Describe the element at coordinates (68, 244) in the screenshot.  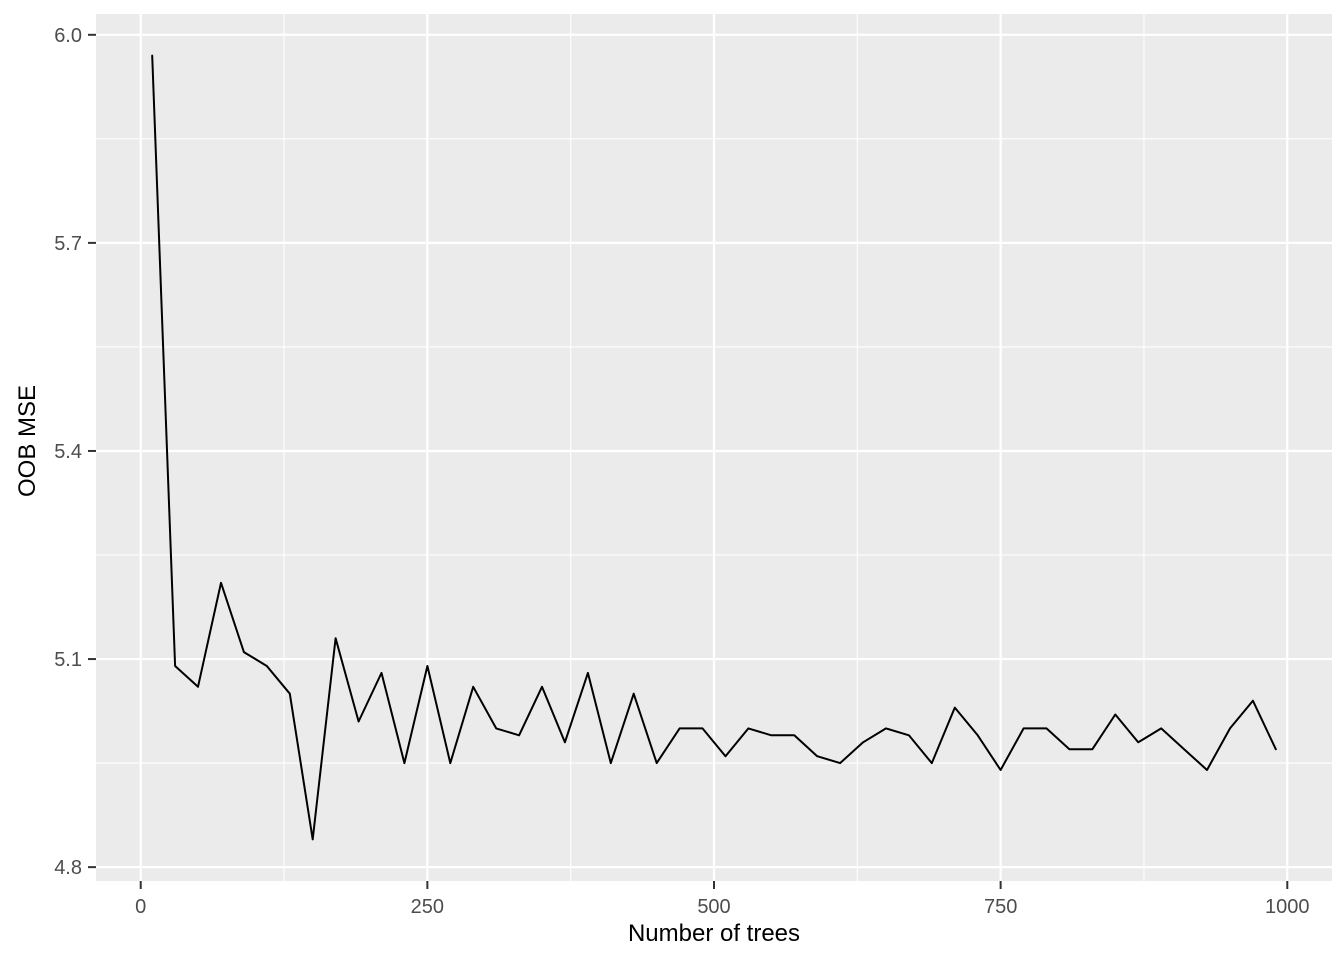
I see `y-tick-label: 5.7` at that location.